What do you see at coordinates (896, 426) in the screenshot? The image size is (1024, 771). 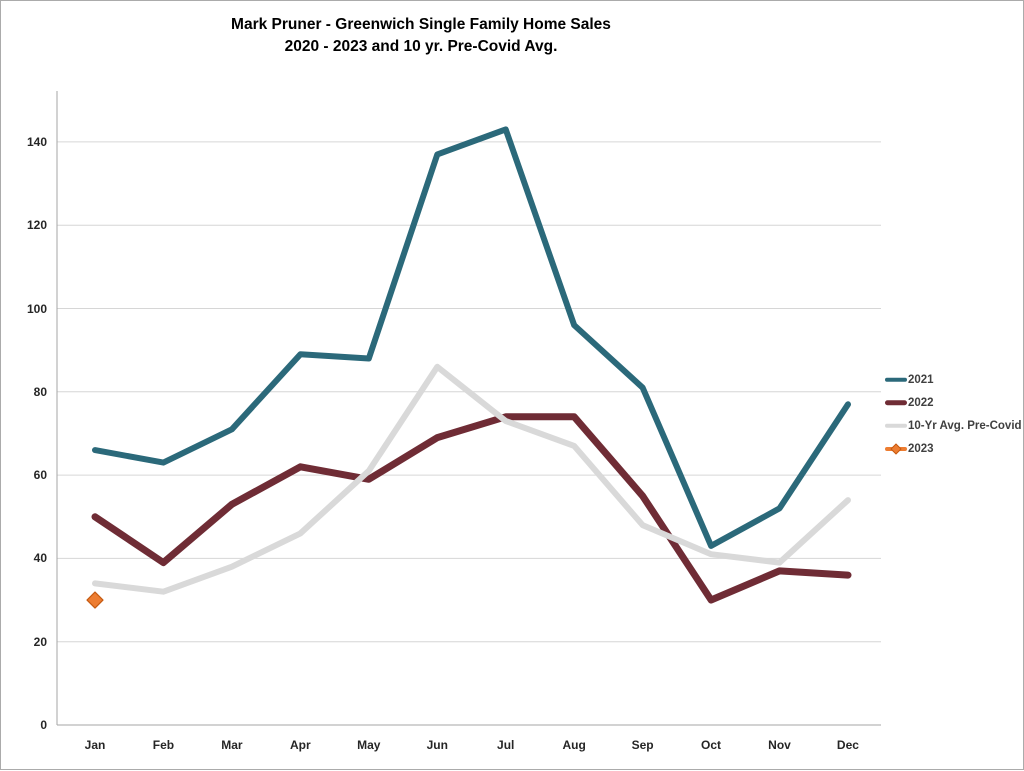 I see `legend-marker-10-yr-avg-pre-covid` at bounding box center [896, 426].